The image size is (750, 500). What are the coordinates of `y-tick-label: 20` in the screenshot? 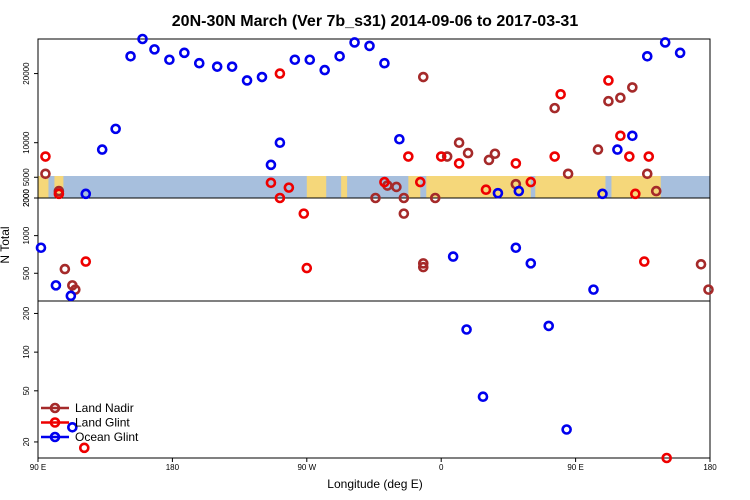 It's located at (26, 441).